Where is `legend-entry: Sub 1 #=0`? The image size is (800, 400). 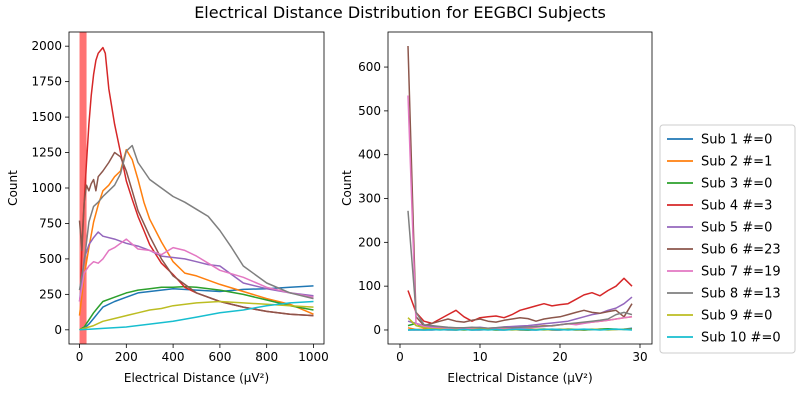
legend-entry: Sub 1 #=0 is located at coordinates (736, 140).